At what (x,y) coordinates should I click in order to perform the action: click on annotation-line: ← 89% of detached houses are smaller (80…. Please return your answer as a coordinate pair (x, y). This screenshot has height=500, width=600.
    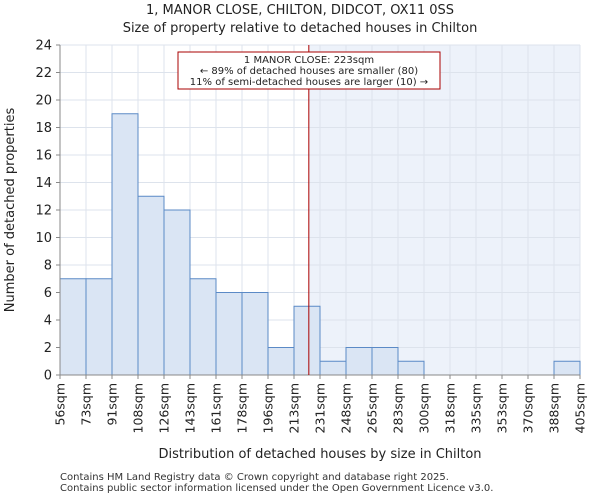
    Looking at the image, I should click on (309, 71).